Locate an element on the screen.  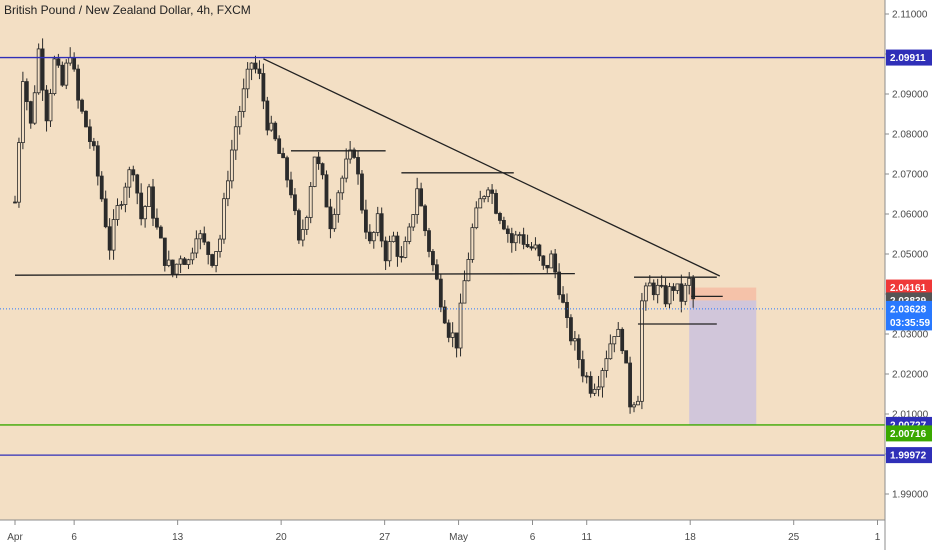
svg-text: 2.03628 is located at coordinates (908, 309).